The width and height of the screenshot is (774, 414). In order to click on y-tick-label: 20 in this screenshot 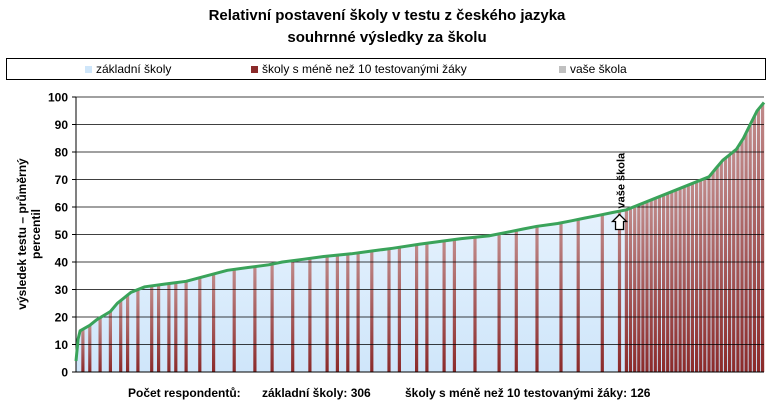, I will do `click(62, 318)`.